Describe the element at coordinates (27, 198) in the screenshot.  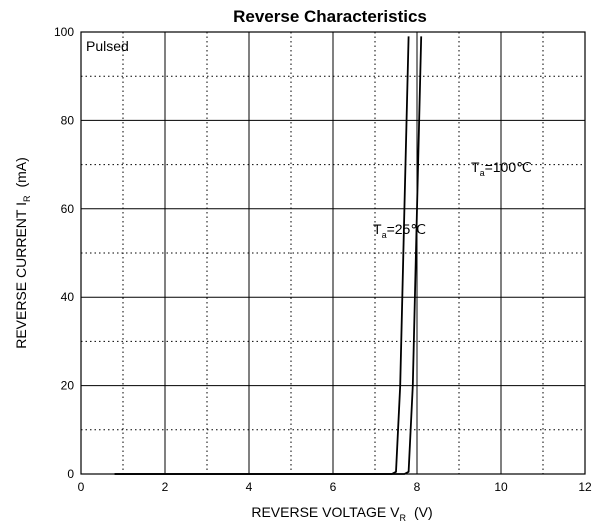
I see `y-axis-label-sub: R` at that location.